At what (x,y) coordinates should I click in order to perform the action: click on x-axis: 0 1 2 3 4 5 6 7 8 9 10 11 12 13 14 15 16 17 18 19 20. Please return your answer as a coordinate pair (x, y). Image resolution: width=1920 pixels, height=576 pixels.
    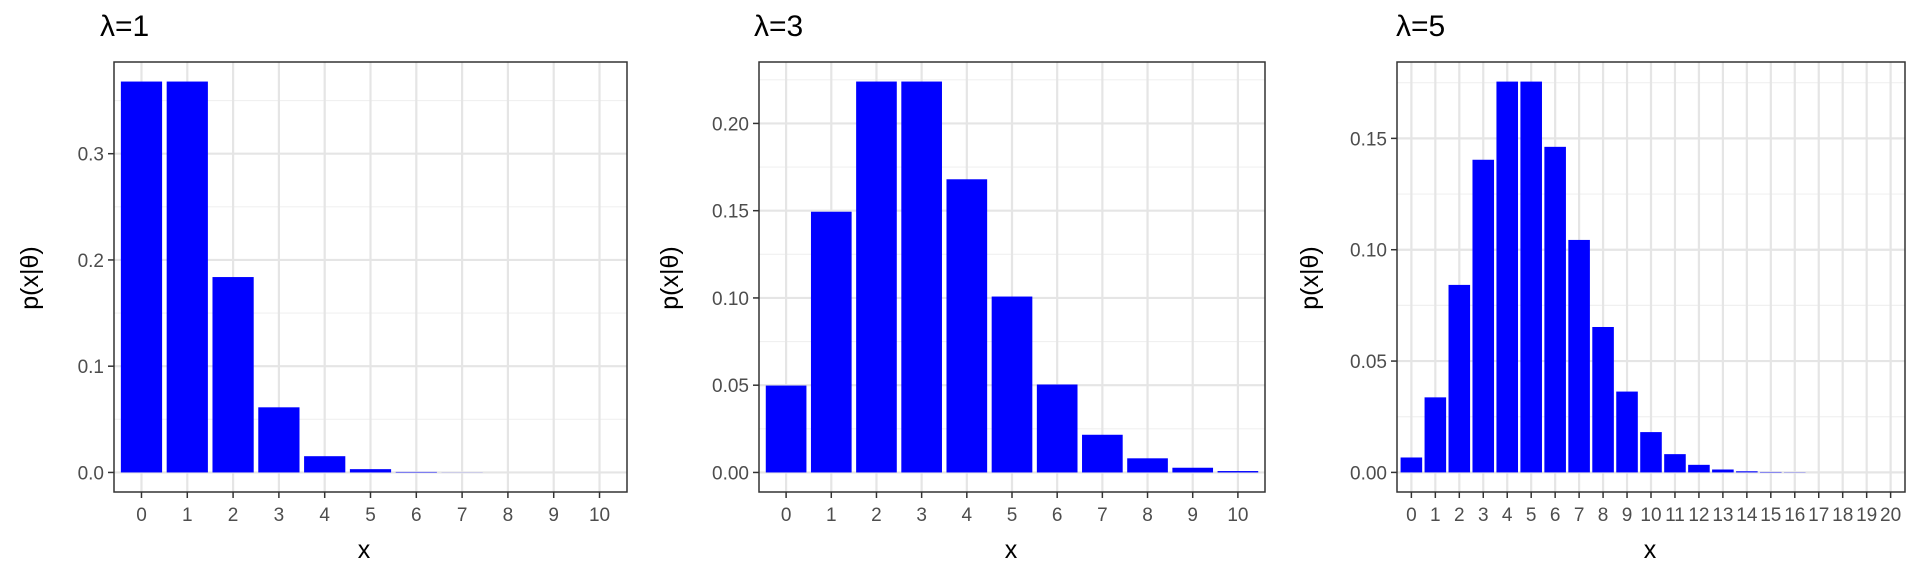
    Looking at the image, I should click on (1653, 509).